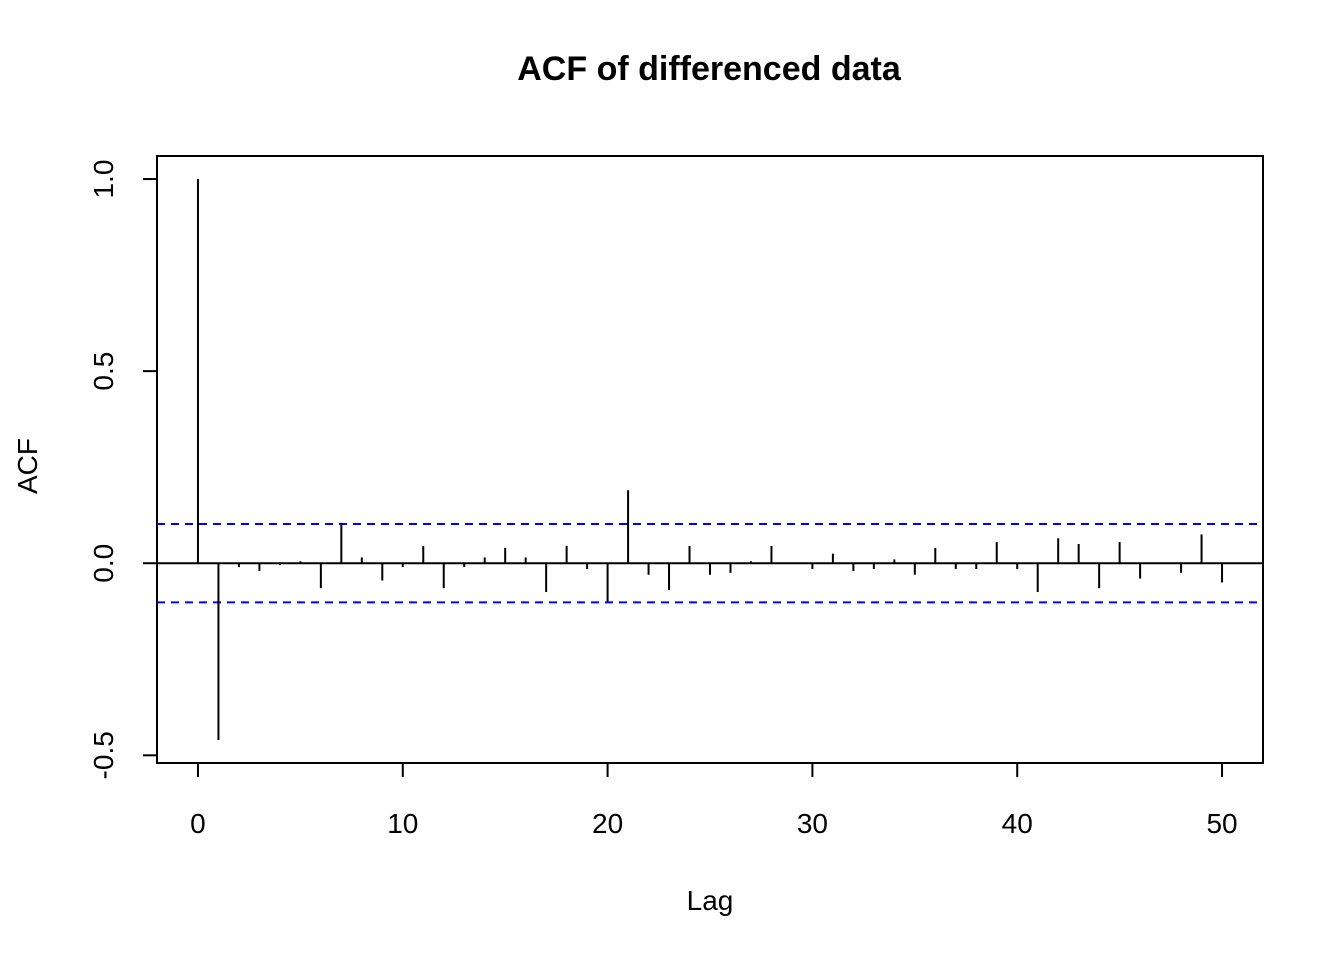 The image size is (1344, 960). Describe the element at coordinates (1017, 823) in the screenshot. I see `x-tick-label: 40` at that location.